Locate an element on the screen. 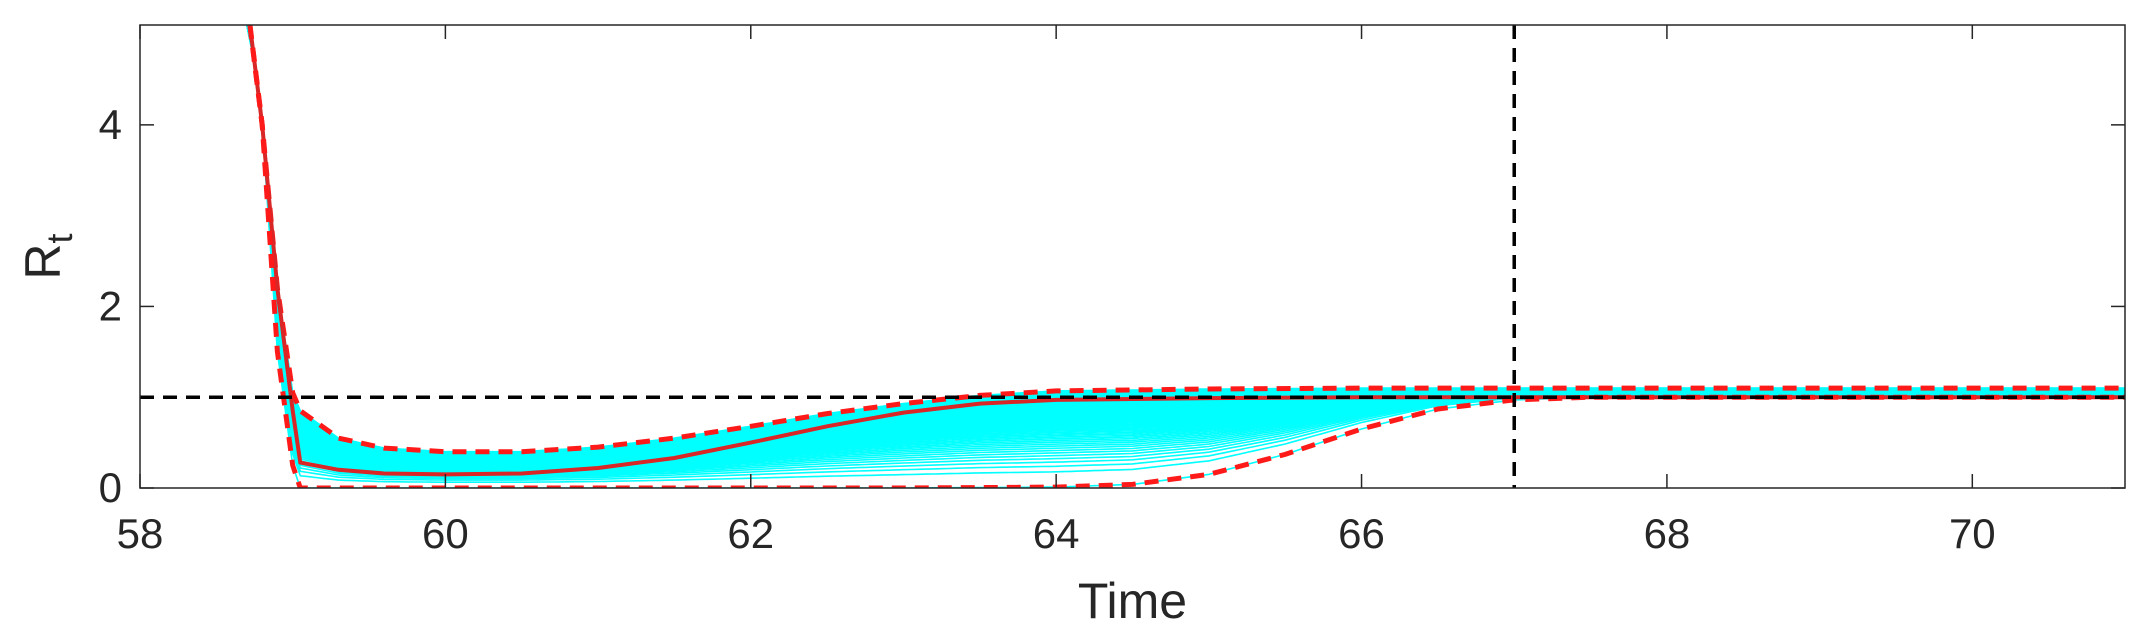  x-tick-label: 64 is located at coordinates (1056, 533).